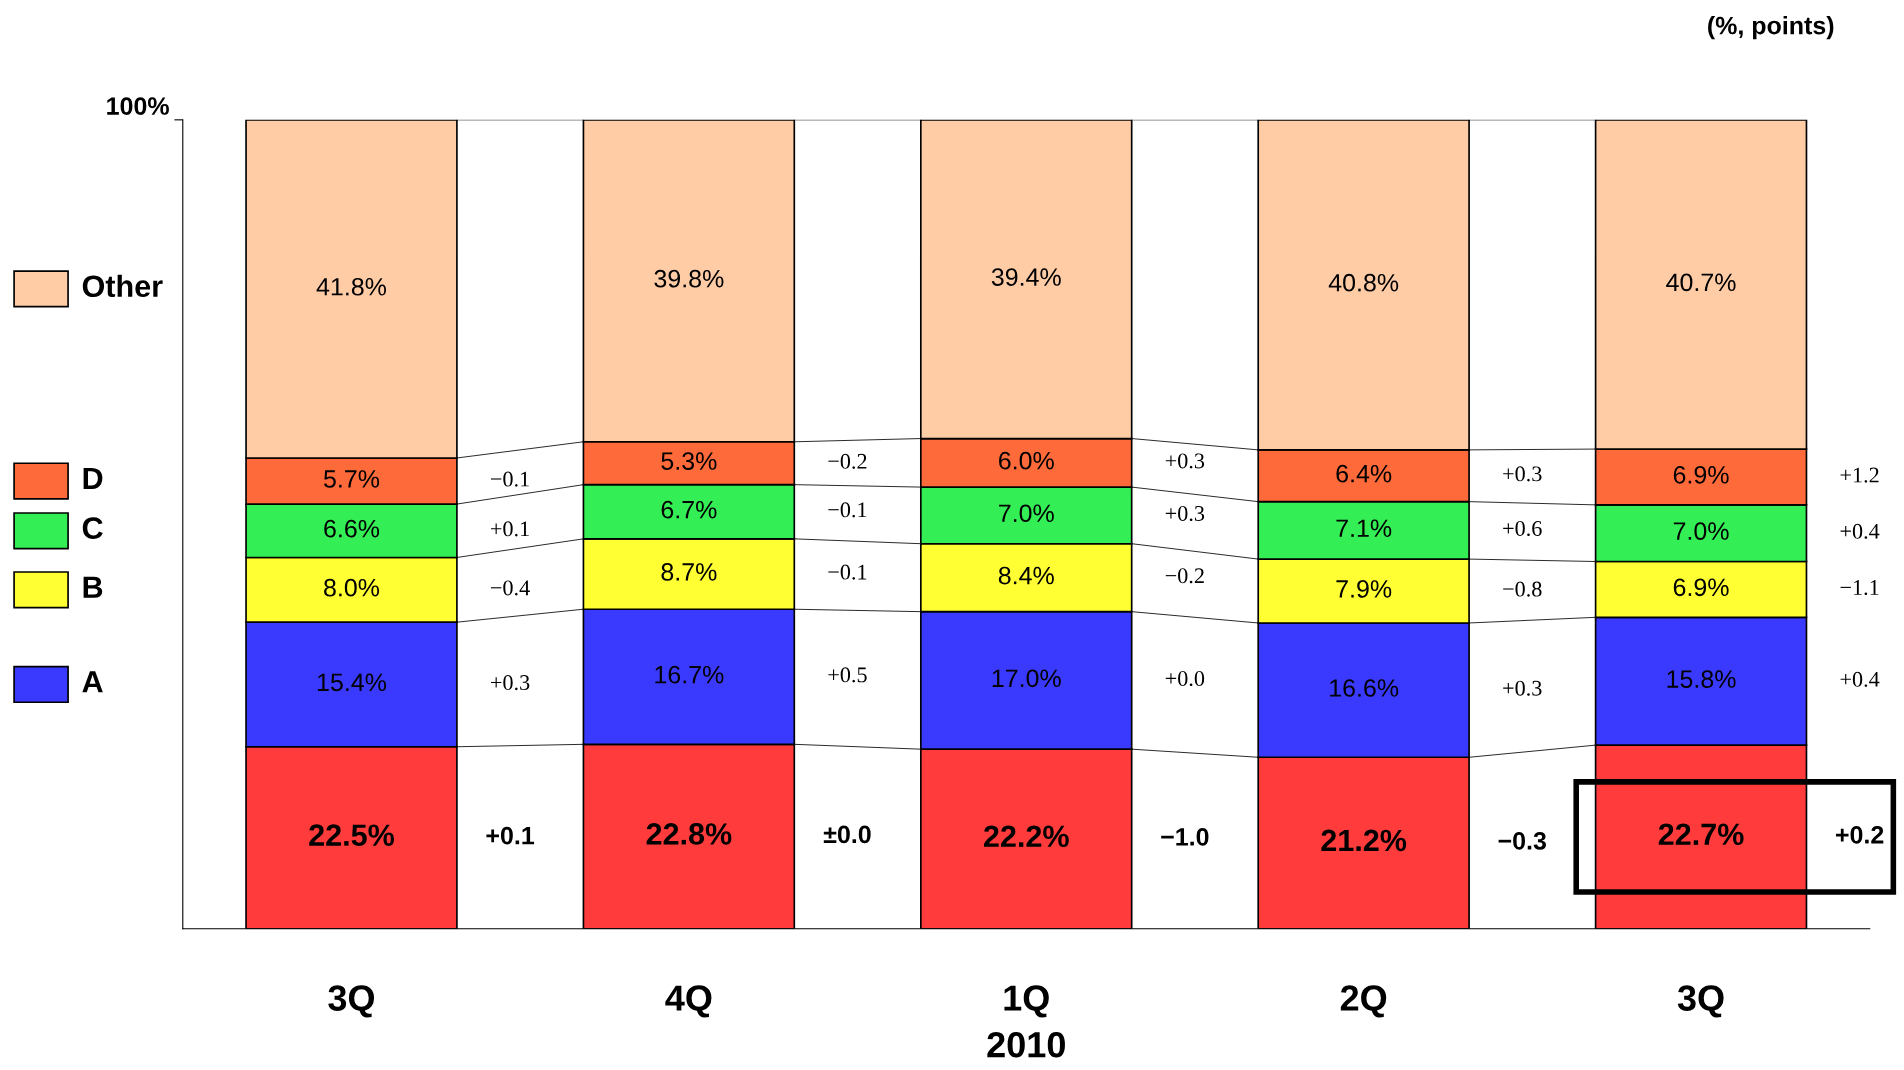 The width and height of the screenshot is (1904, 1070). Describe the element at coordinates (1026, 678) in the screenshot. I see `data-label: 17.0%` at that location.